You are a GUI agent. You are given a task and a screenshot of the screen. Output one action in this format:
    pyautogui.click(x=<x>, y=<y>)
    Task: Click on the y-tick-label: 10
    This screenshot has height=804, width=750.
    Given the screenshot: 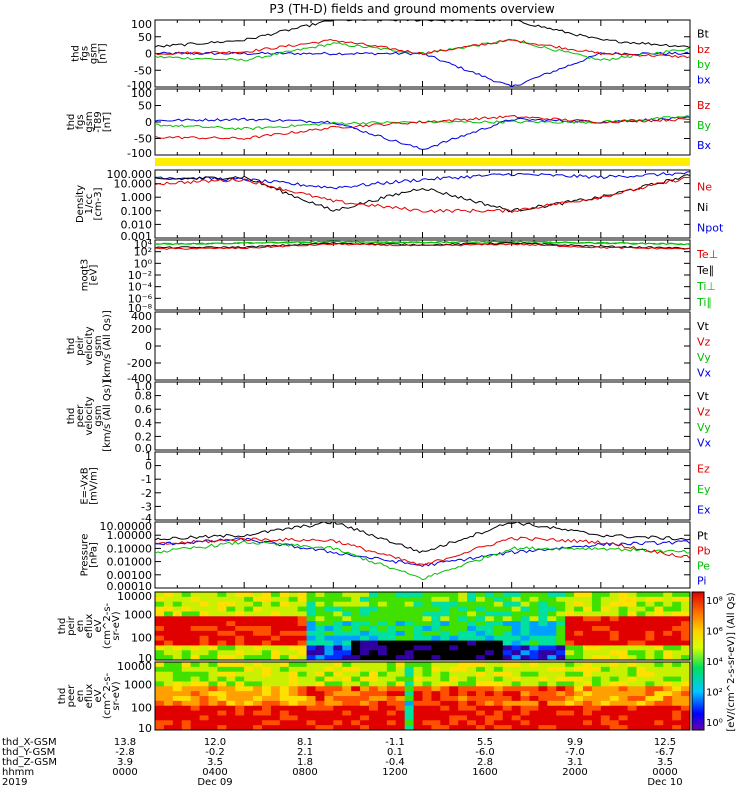 What is the action you would take?
    pyautogui.click(x=145, y=658)
    